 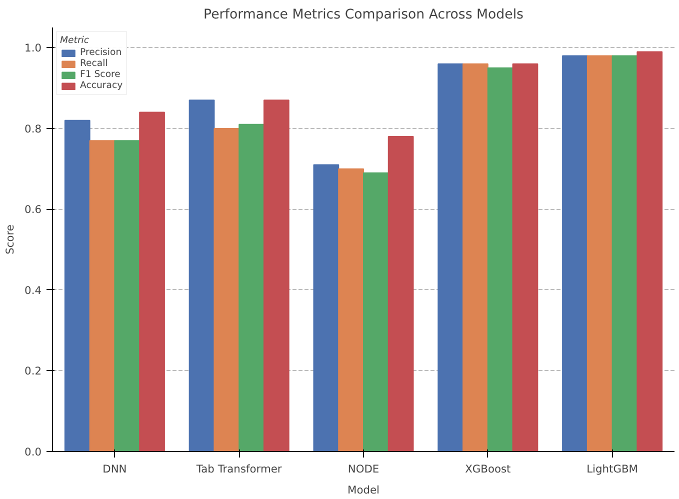 I want to click on y-tick-label: 0.8, so click(x=33, y=129).